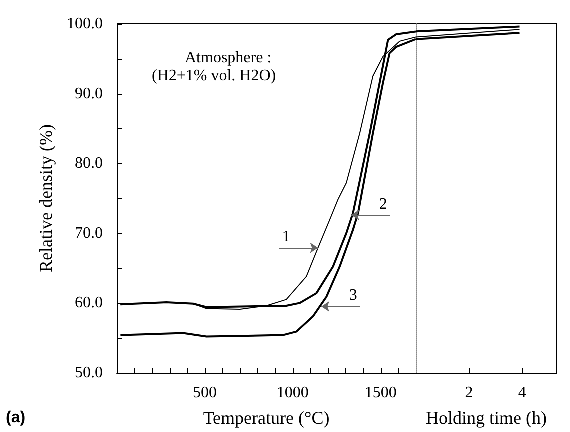 The width and height of the screenshot is (570, 432). Describe the element at coordinates (383, 204) in the screenshot. I see `annotation: 2` at that location.